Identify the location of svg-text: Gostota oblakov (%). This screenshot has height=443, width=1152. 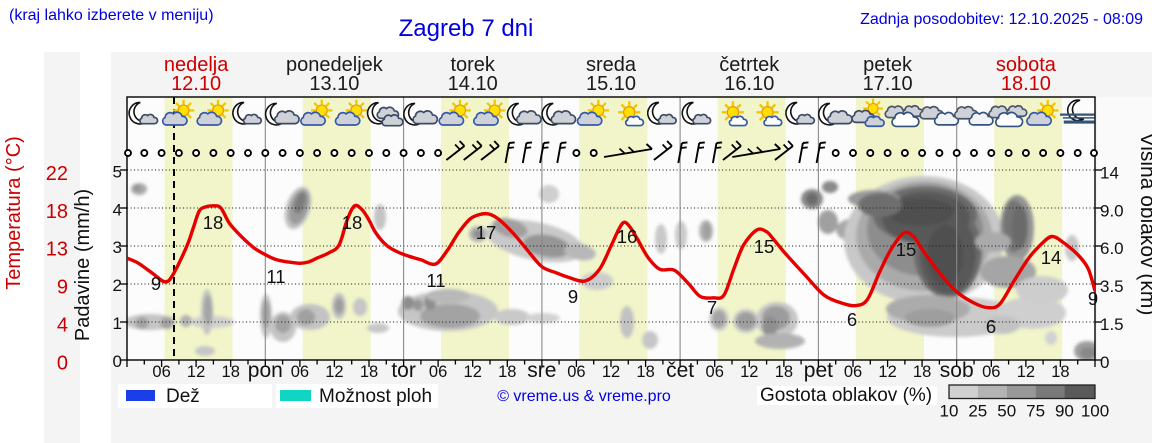
(846, 395).